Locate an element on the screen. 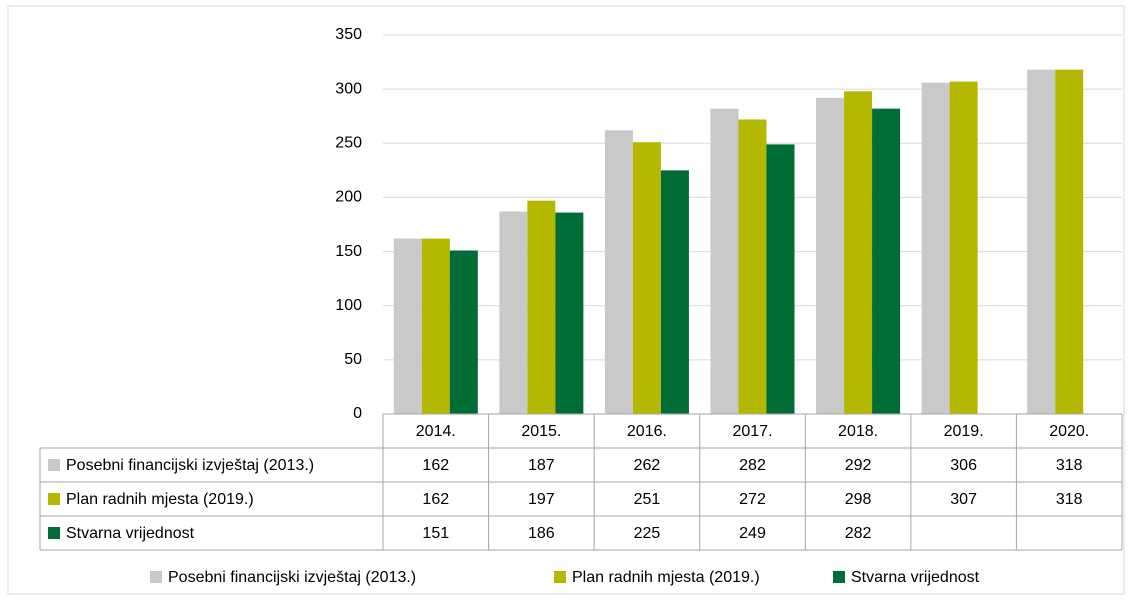 This screenshot has width=1131, height=604. table-value: 186 is located at coordinates (541, 533).